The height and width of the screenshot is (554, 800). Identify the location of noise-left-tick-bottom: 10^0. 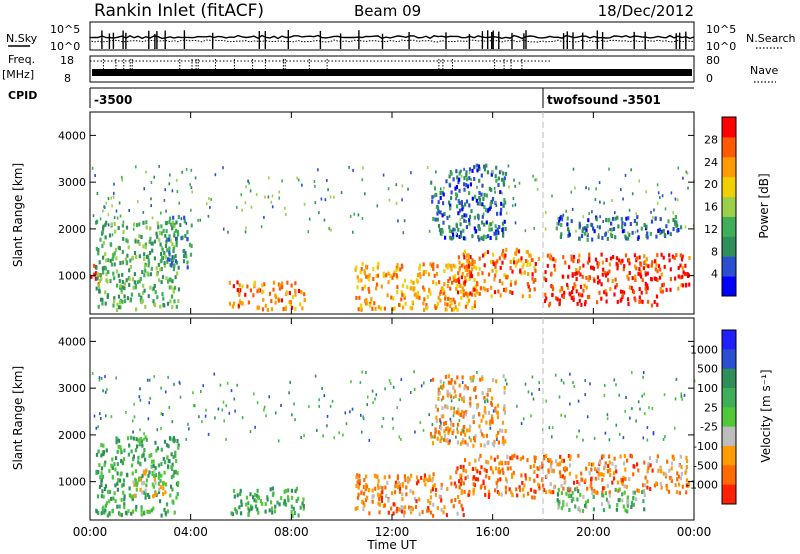
(65, 46).